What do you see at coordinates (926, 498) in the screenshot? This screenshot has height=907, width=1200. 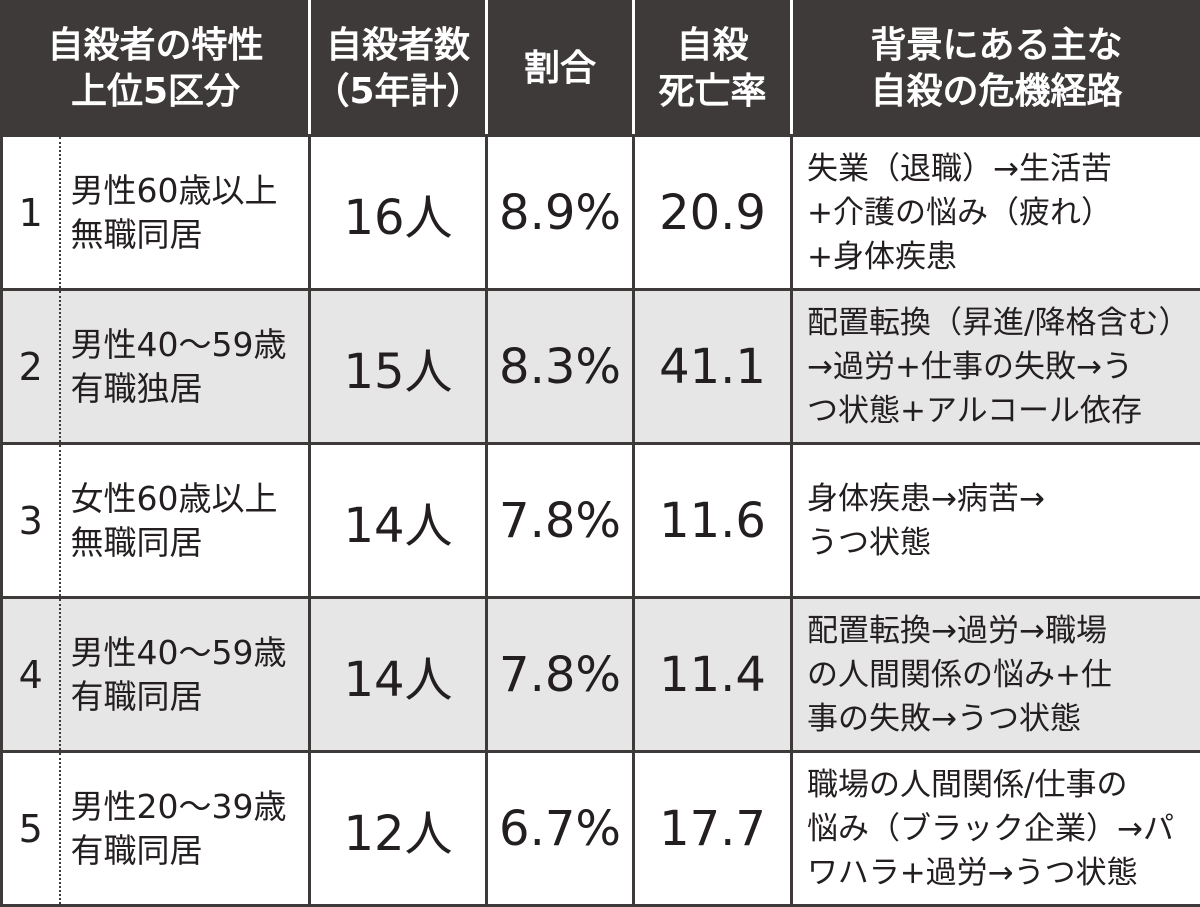 I see `text-line: 身体疾患→病苦→` at bounding box center [926, 498].